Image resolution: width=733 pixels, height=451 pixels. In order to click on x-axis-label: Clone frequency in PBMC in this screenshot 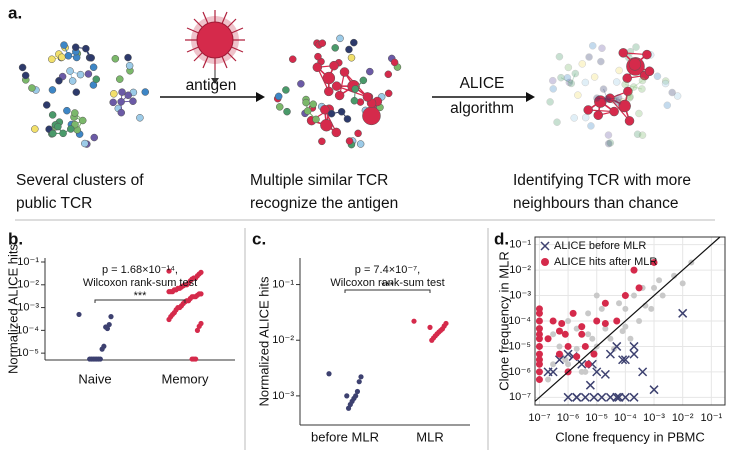, I will do `click(630, 436)`.